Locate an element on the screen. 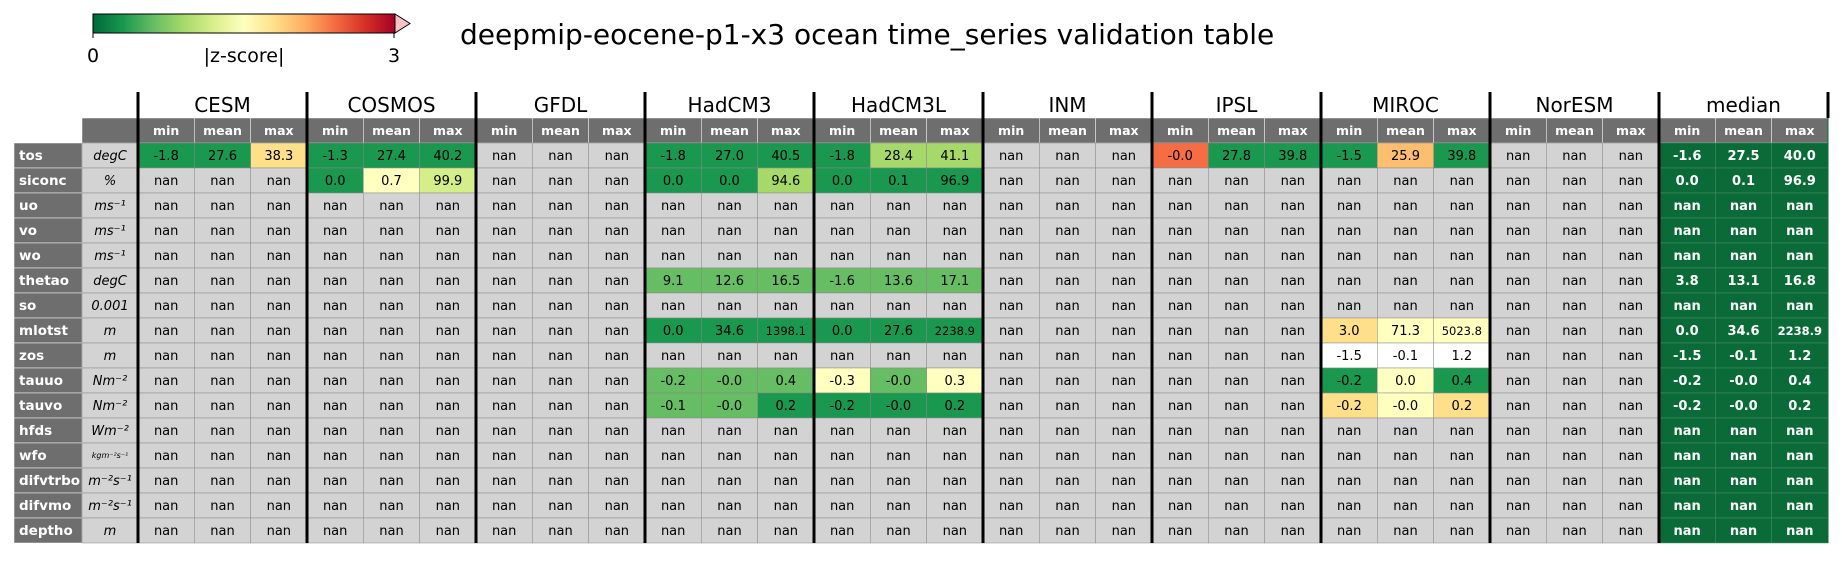 The image size is (1842, 583). unit-label: % is located at coordinates (110, 181).